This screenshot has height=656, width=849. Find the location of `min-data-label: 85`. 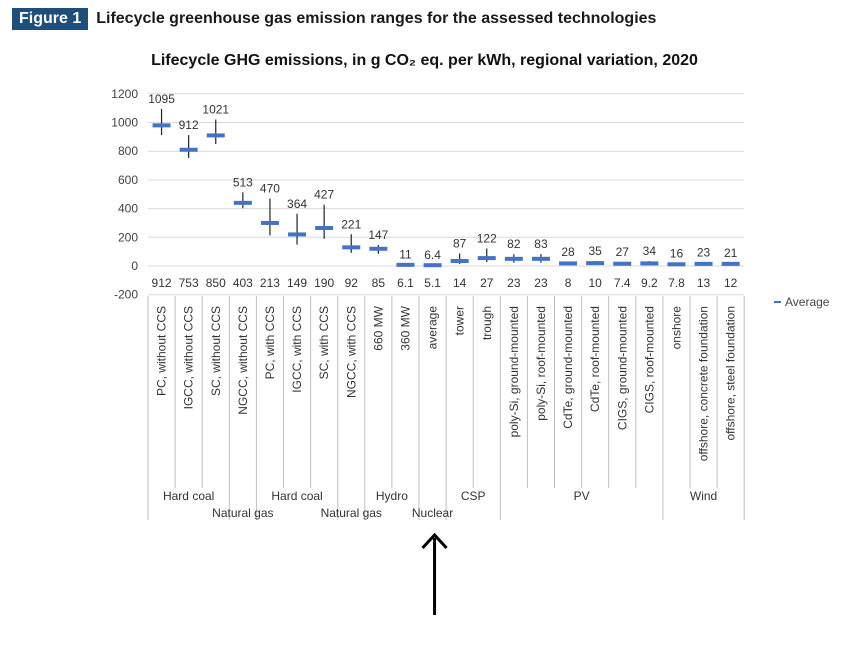

min-data-label: 85 is located at coordinates (379, 283).